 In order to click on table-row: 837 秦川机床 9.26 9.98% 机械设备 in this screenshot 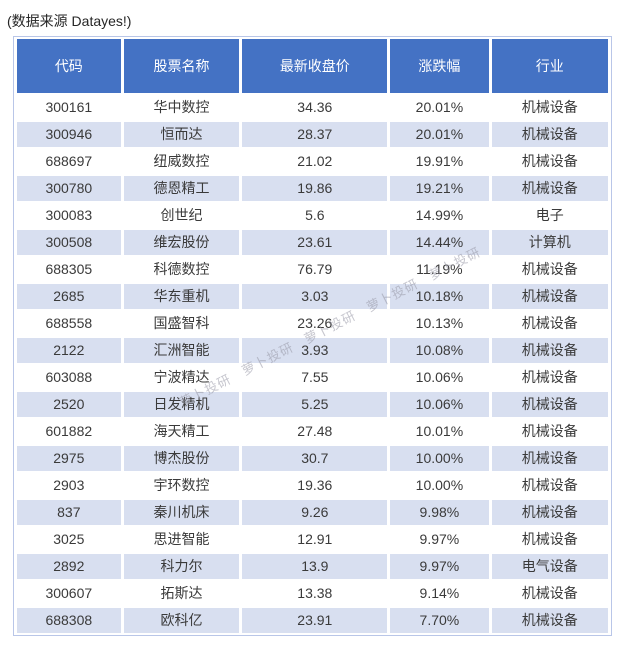, I will do `click(312, 512)`.